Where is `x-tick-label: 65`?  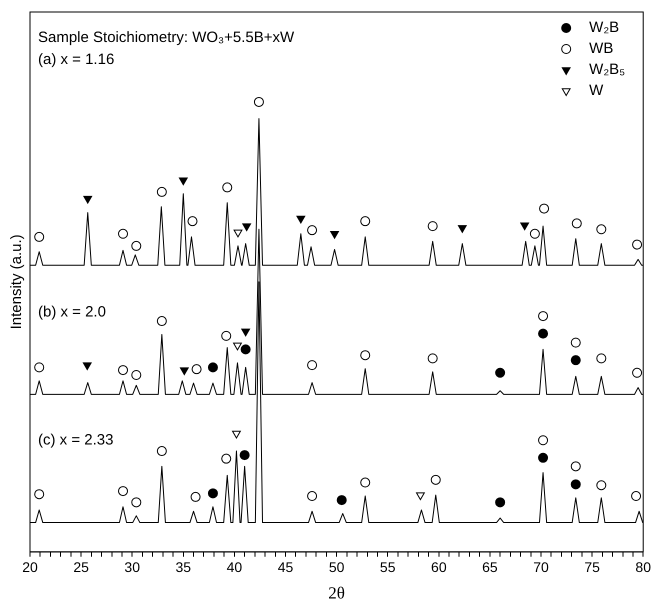
x-tick-label: 65 is located at coordinates (490, 567).